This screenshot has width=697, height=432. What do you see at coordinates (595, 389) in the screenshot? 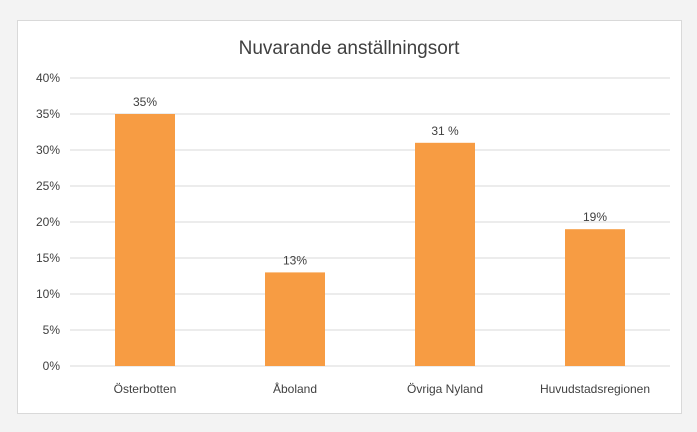
I see `category-label: Huvudstadsregionen` at bounding box center [595, 389].